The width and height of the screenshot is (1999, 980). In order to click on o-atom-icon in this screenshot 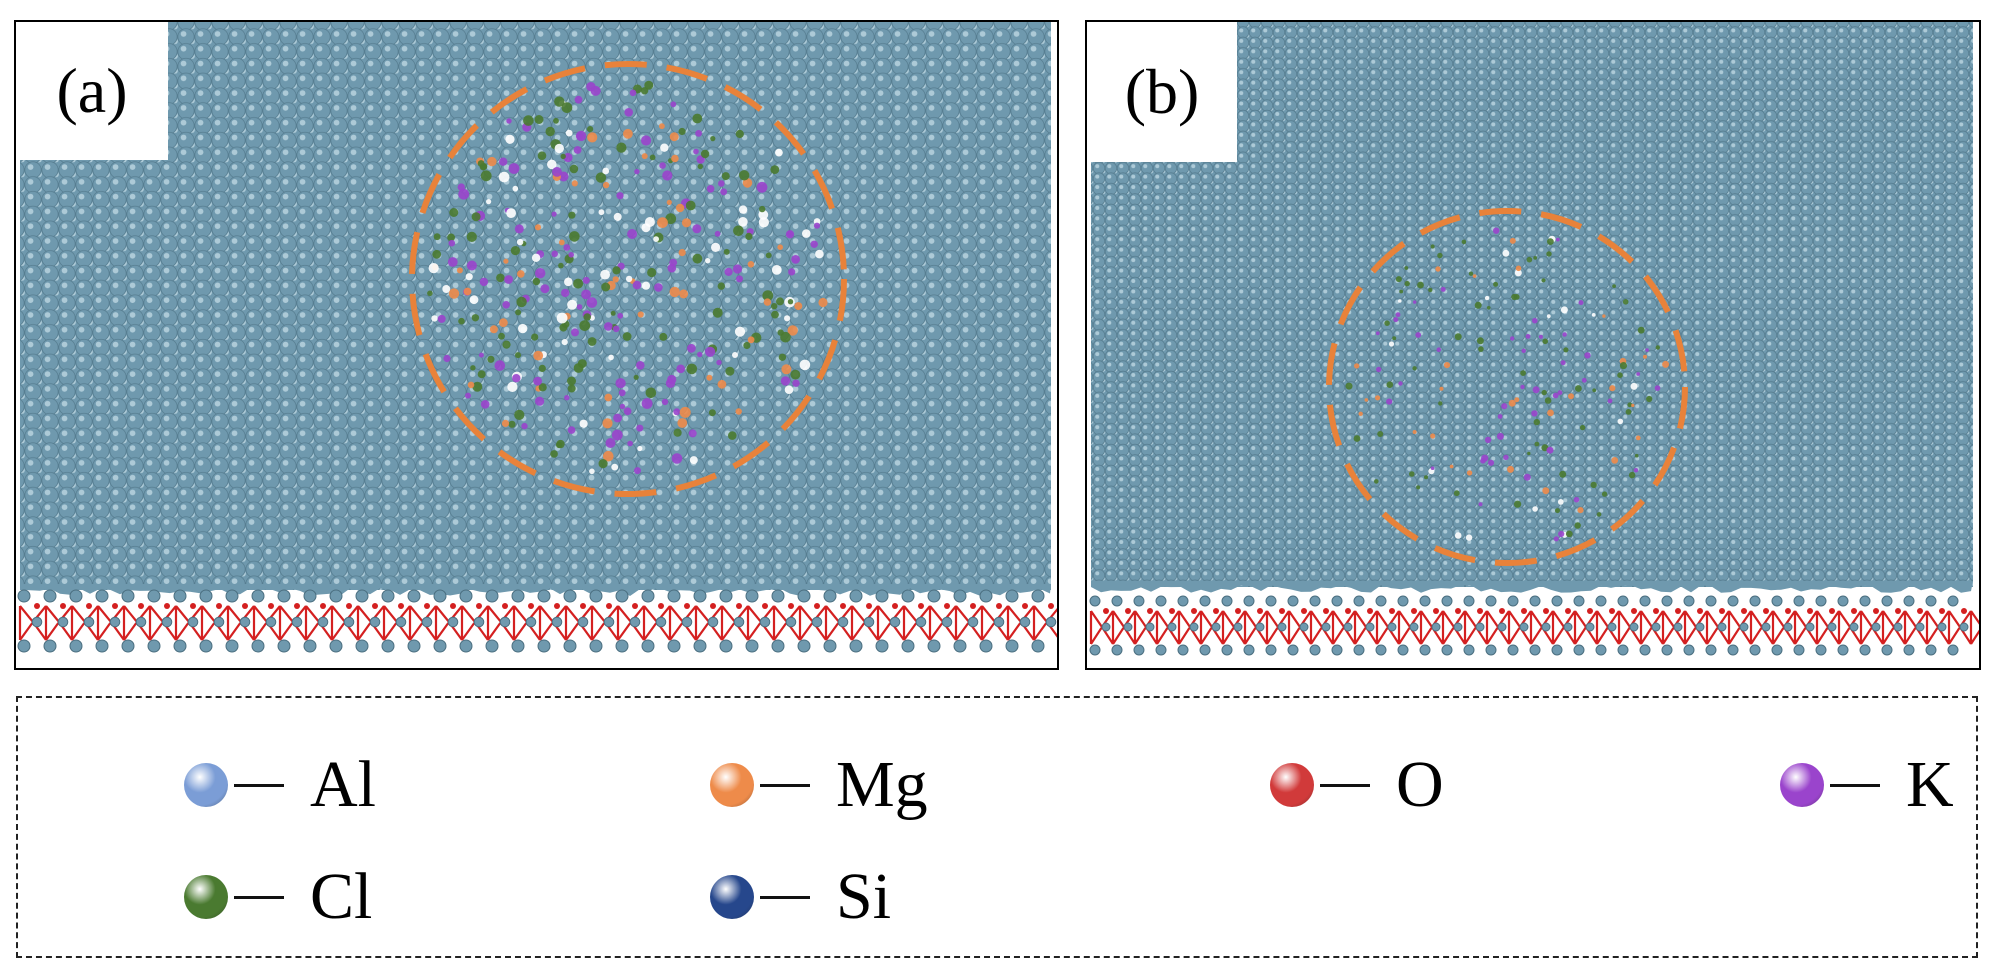, I will do `click(1292, 785)`.